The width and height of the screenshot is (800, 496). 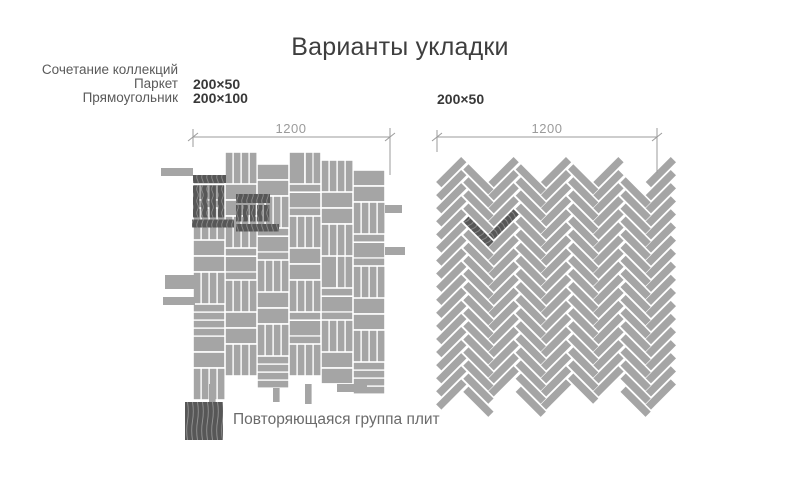 I want to click on repeating-group-swatch, so click(x=204, y=421).